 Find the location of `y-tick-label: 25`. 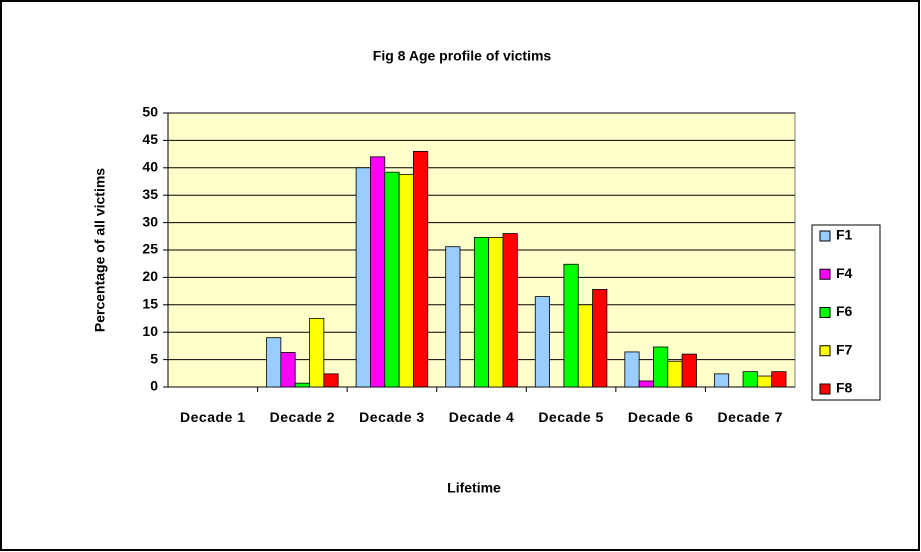

y-tick-label: 25 is located at coordinates (150, 249).